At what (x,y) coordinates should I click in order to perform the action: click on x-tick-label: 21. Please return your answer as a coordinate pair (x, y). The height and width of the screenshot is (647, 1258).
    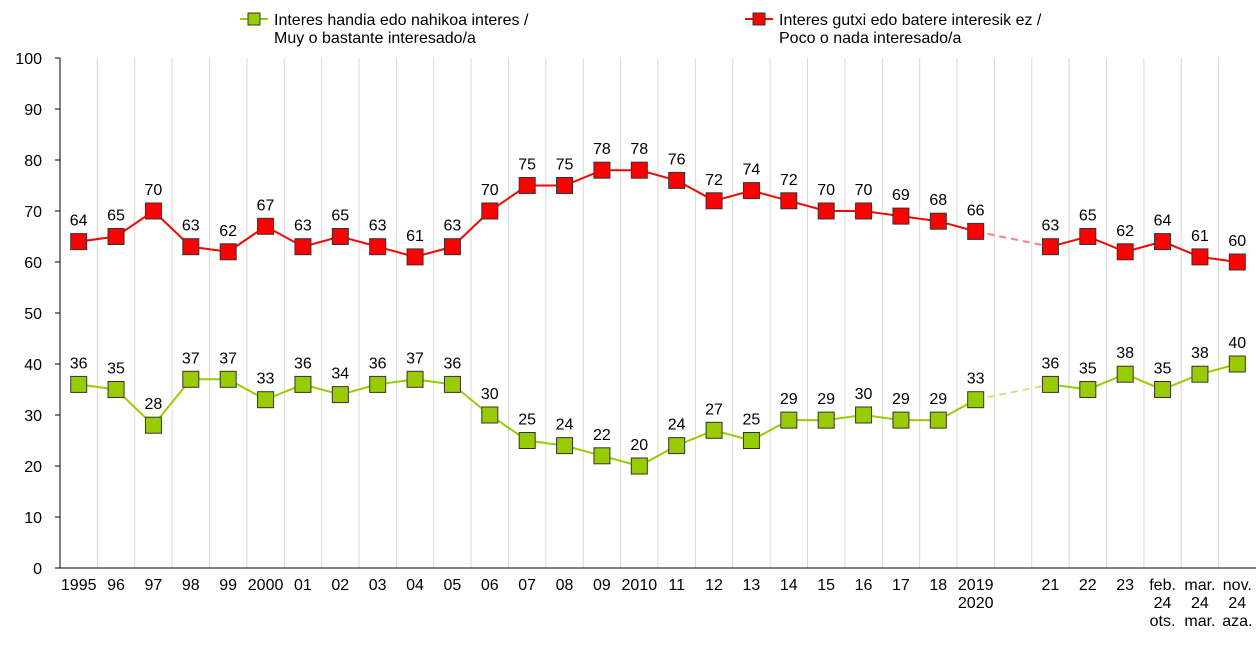
    Looking at the image, I should click on (1051, 585).